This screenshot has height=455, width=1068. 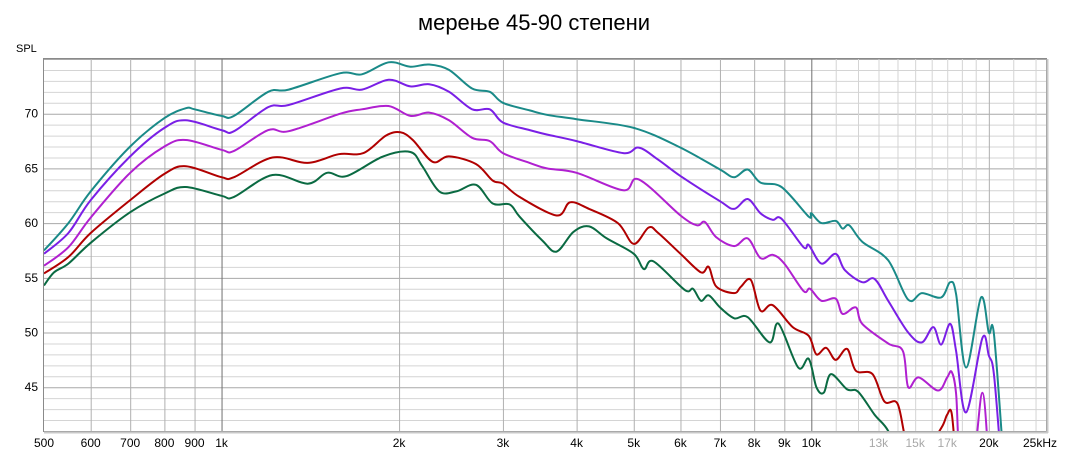 I want to click on x-tick-label: 800, so click(x=164, y=443).